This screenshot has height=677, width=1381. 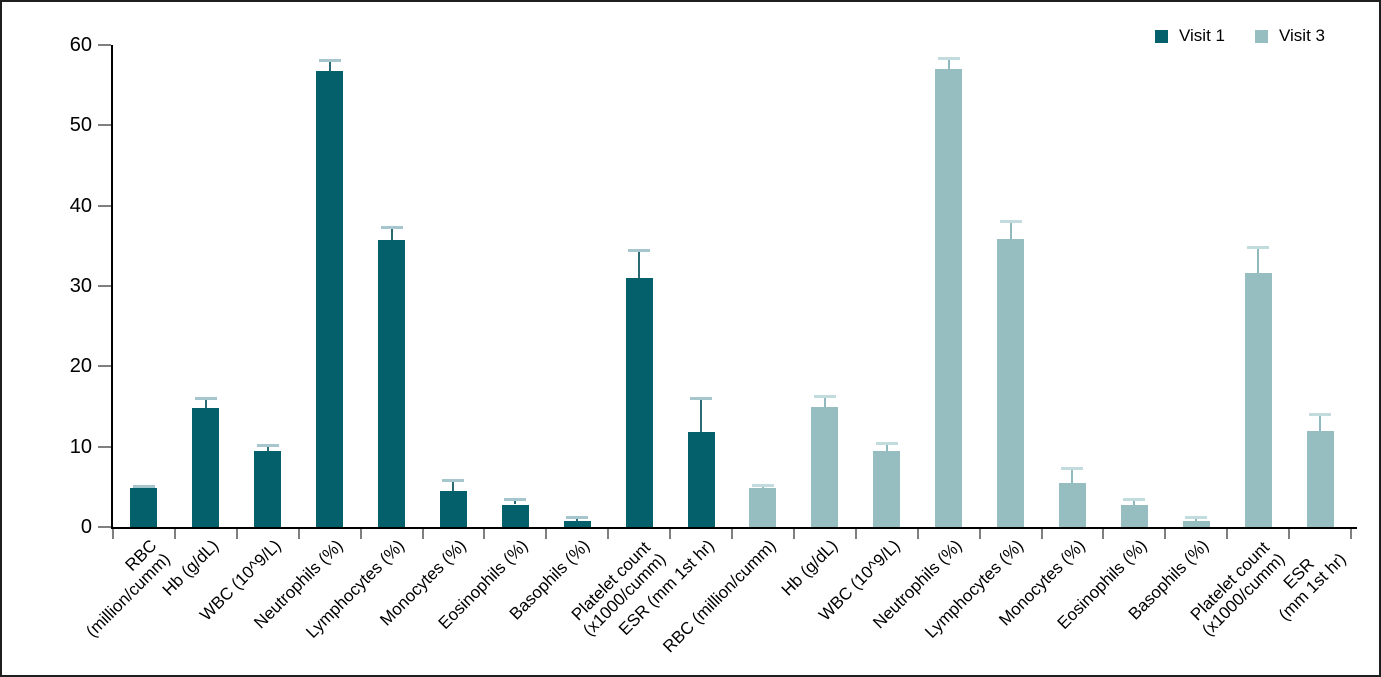 What do you see at coordinates (80, 205) in the screenshot?
I see `y-tick-label: 40` at bounding box center [80, 205].